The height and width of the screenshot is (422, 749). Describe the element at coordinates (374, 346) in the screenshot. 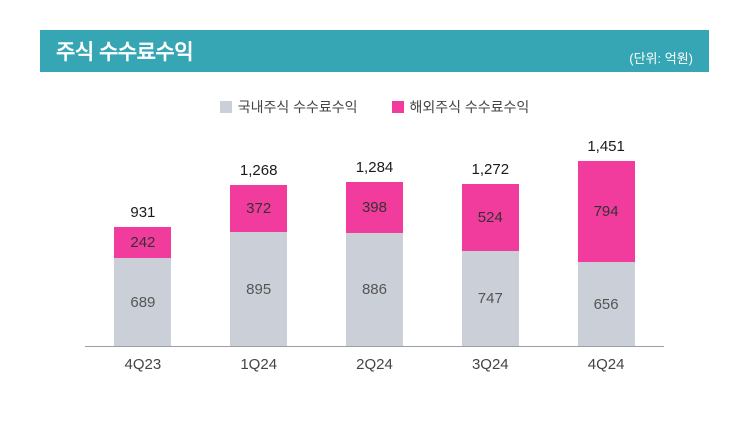

I see `x-axis-line` at that location.